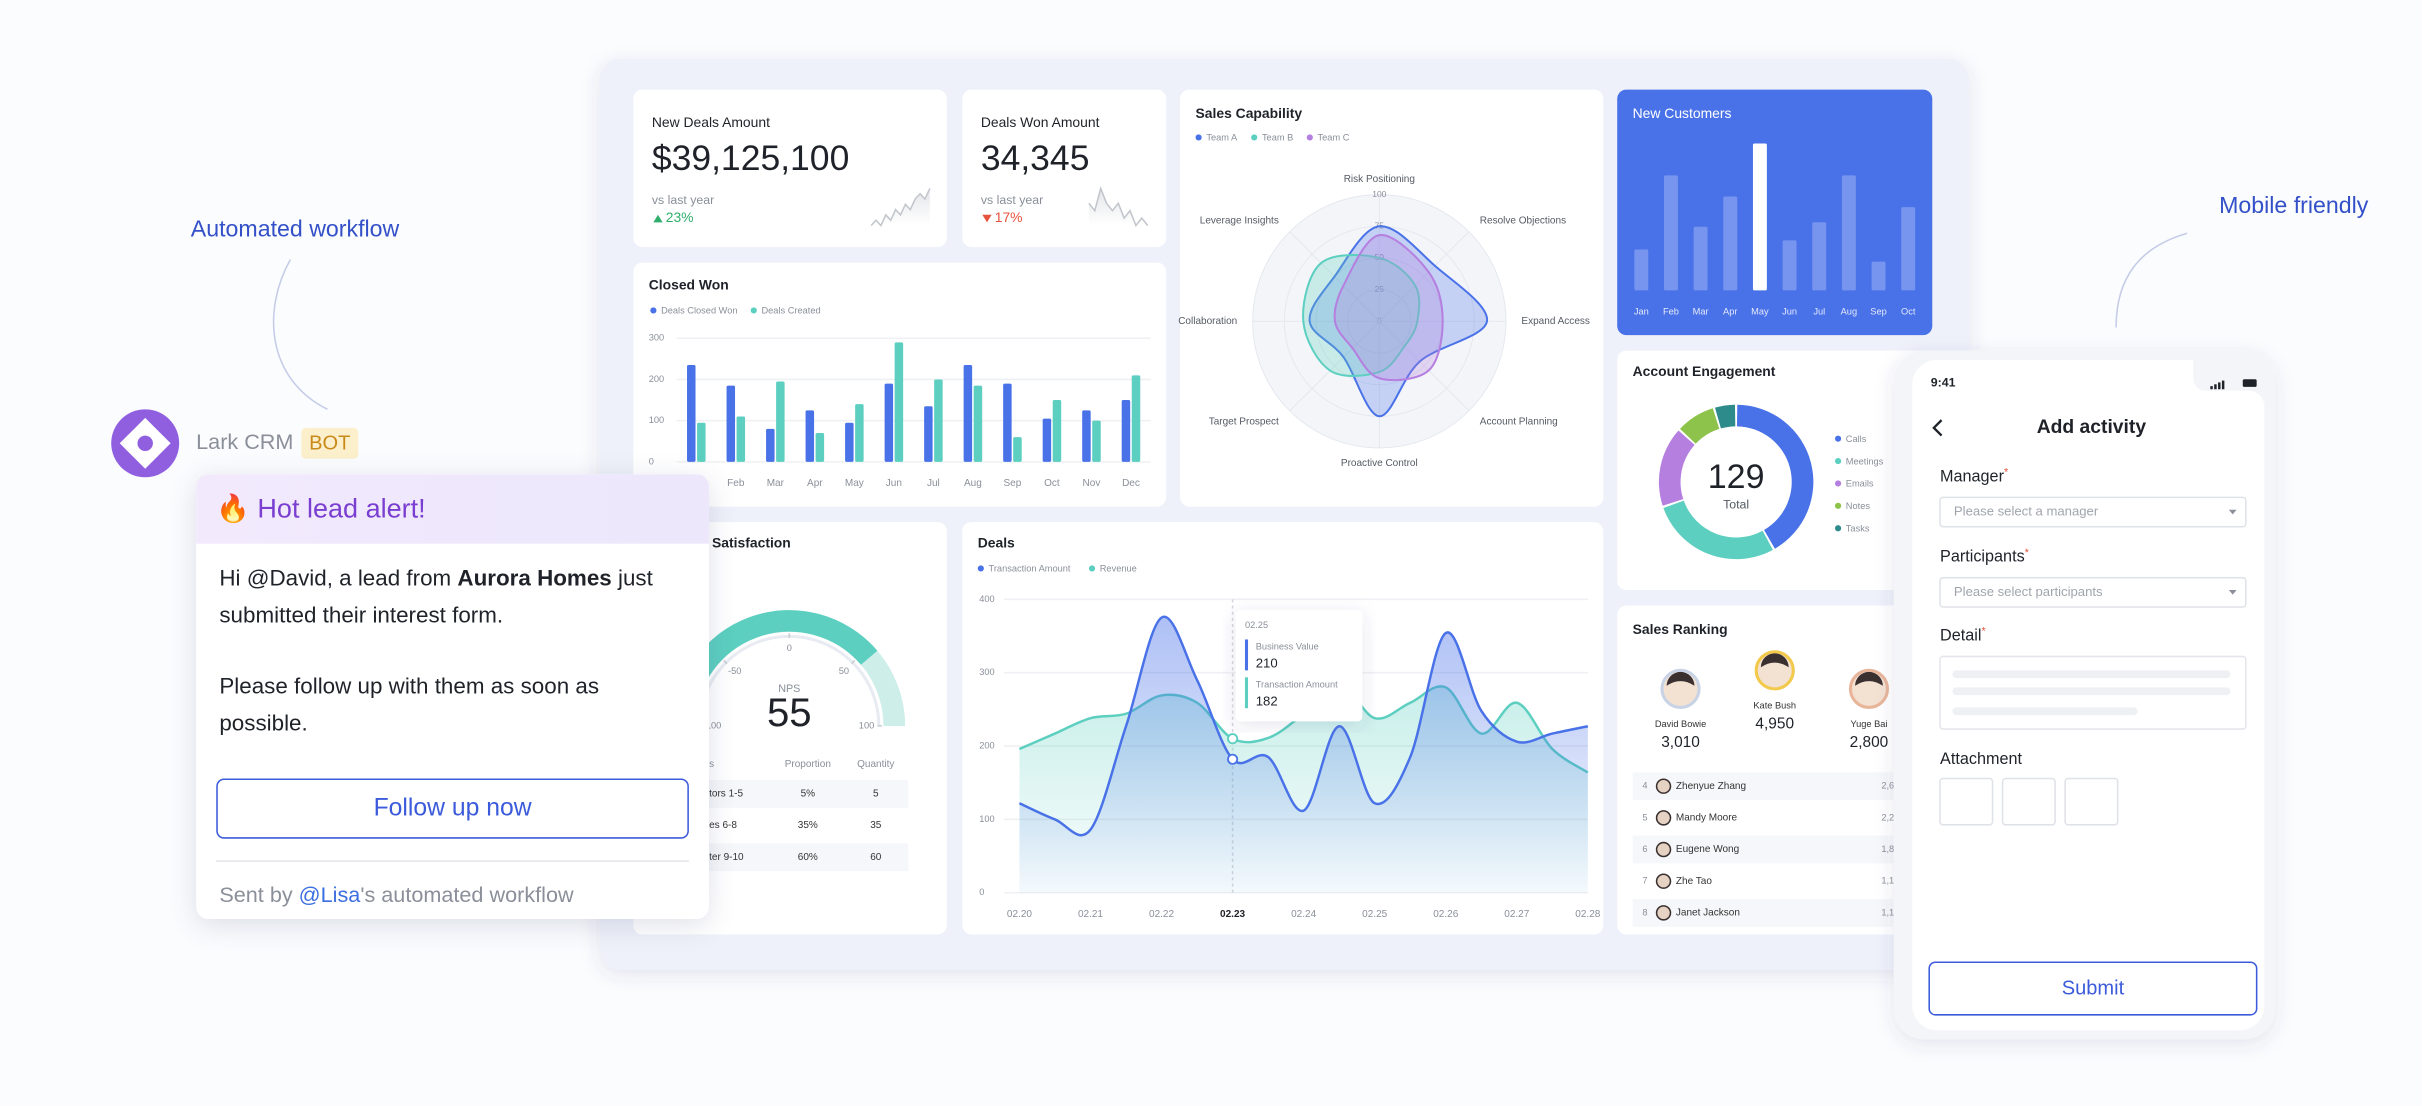 The height and width of the screenshot is (1106, 2422). What do you see at coordinates (1680, 629) in the screenshot?
I see `chart-title: Sales Ranking` at bounding box center [1680, 629].